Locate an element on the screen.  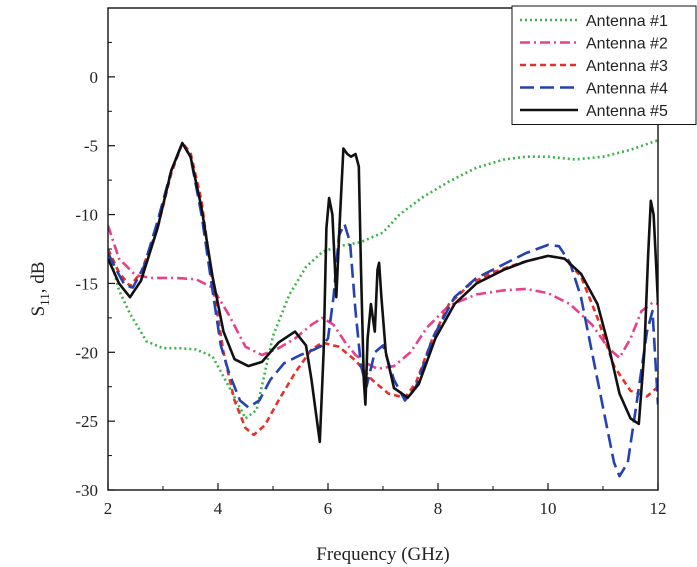
x-tick-label: 6 is located at coordinates (328, 508).